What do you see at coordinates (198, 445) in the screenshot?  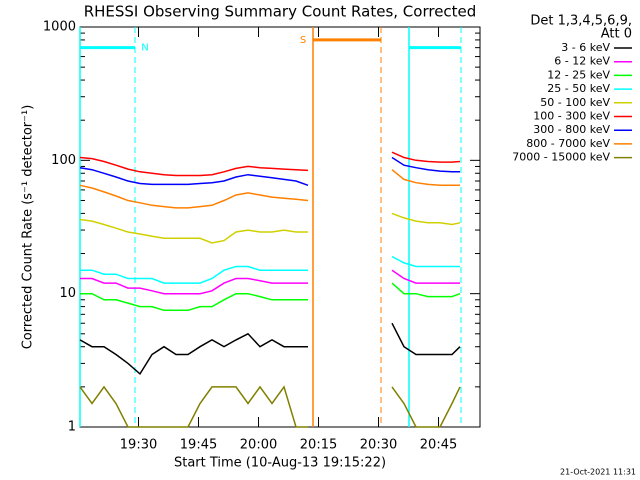 I see `x-tick-label: 19:45` at bounding box center [198, 445].